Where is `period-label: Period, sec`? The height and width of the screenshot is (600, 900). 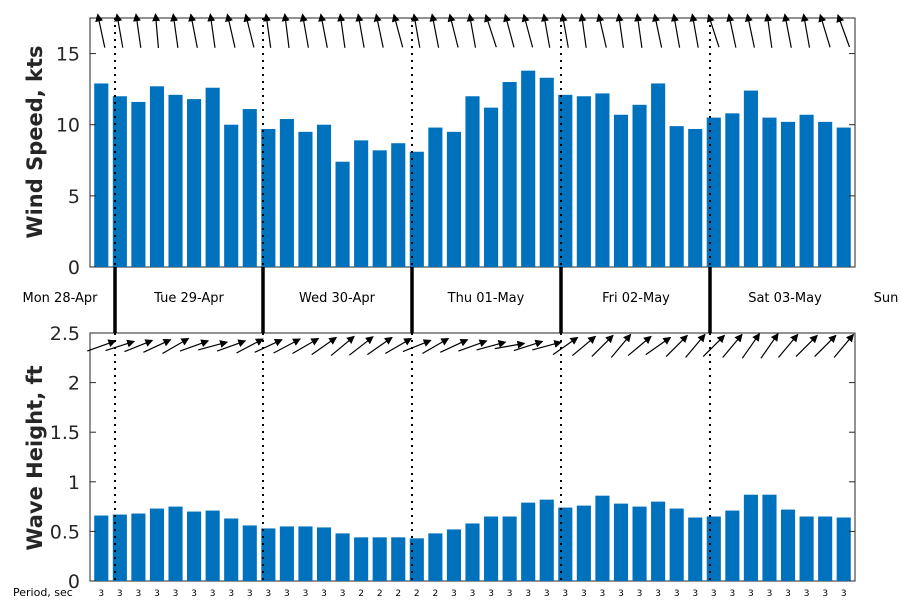
period-label: Period, sec is located at coordinates (43, 592).